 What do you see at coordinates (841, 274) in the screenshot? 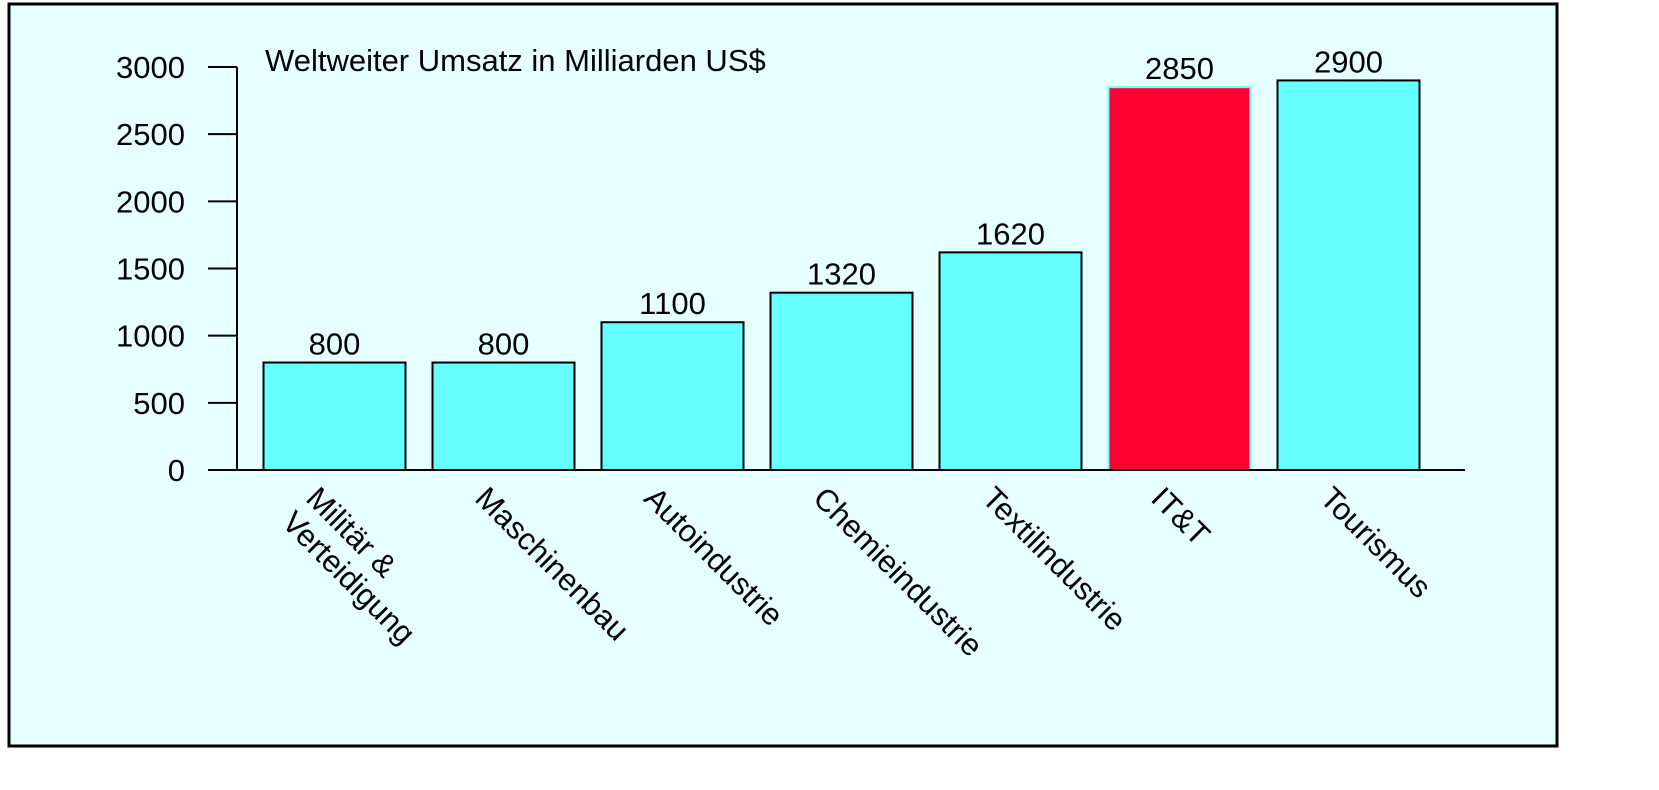
I see `data-label: 1320` at bounding box center [841, 274].